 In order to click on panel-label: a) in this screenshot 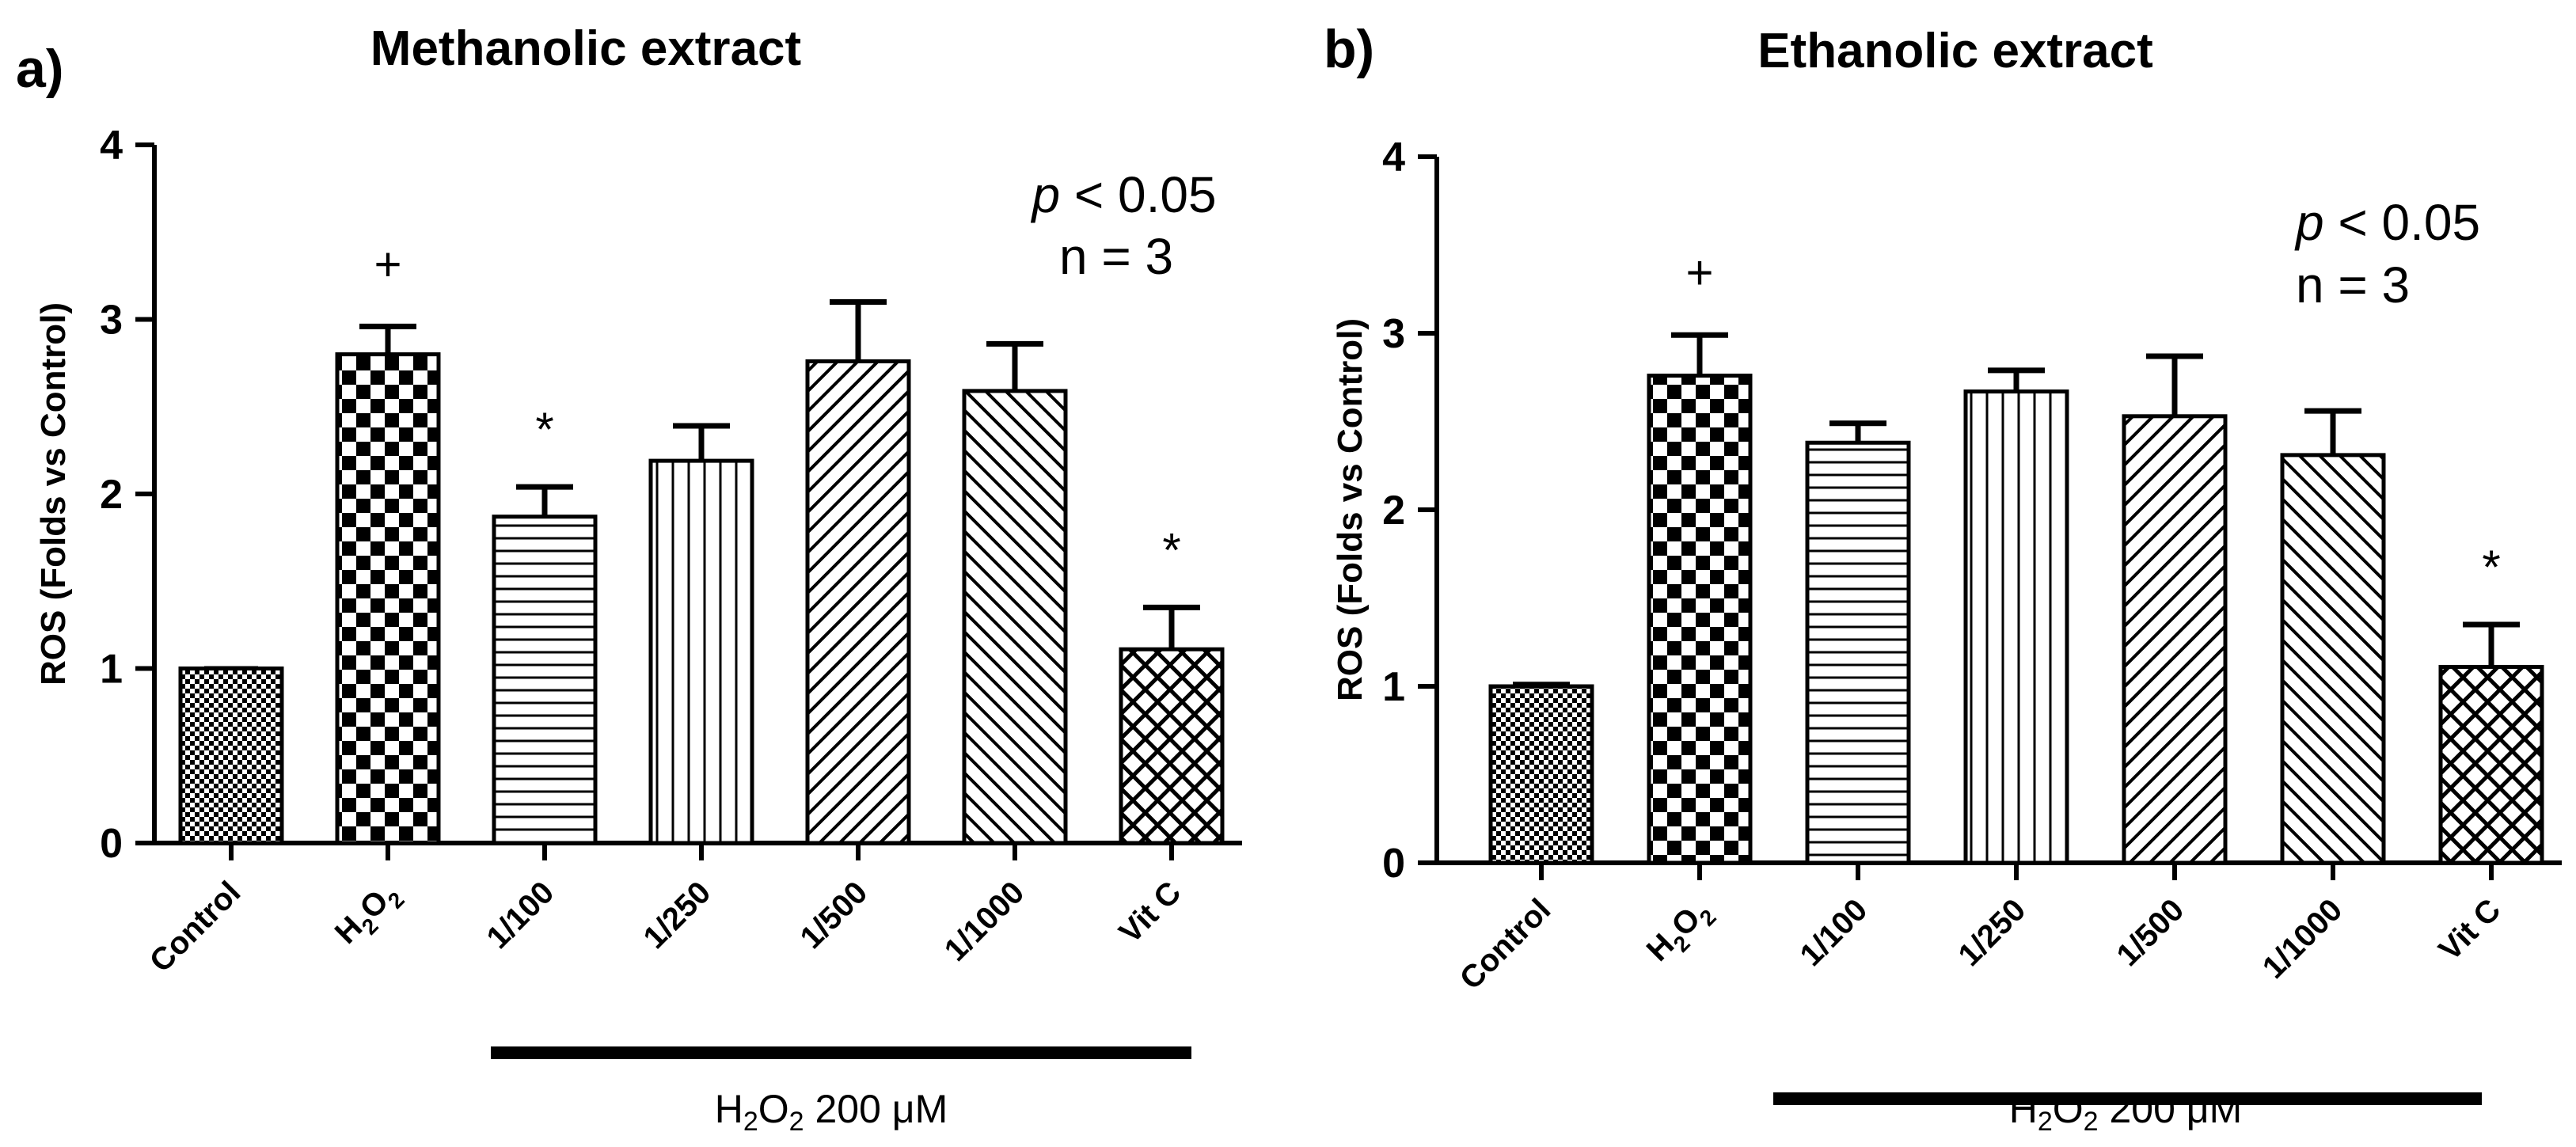, I will do `click(39, 69)`.